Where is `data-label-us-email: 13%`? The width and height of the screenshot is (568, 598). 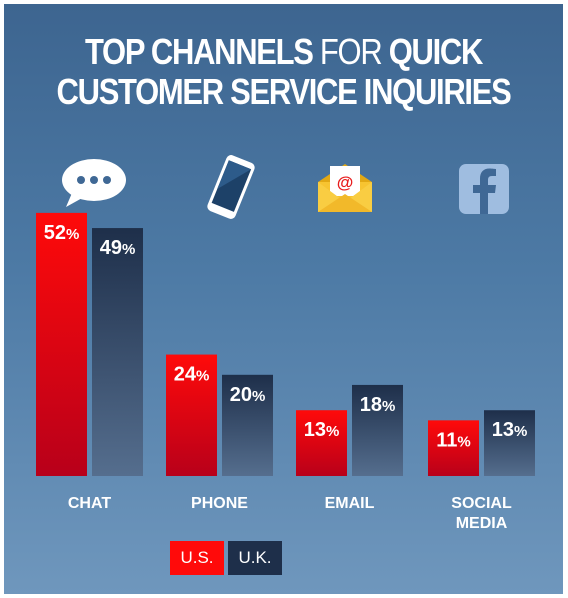 data-label-us-email: 13% is located at coordinates (322, 430).